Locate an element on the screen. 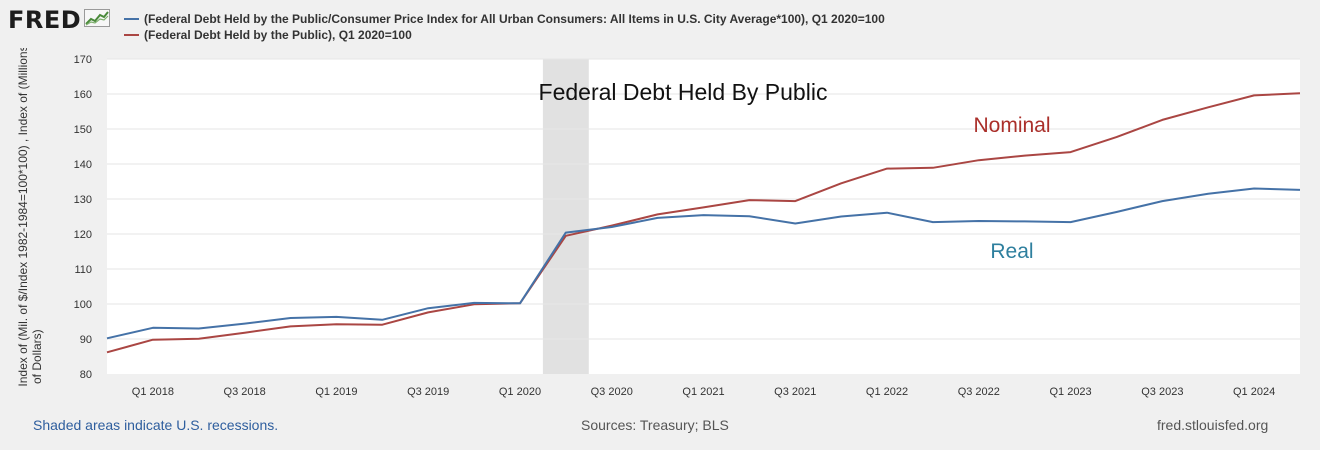  chart-title: Federal Debt Held By Public is located at coordinates (683, 92).